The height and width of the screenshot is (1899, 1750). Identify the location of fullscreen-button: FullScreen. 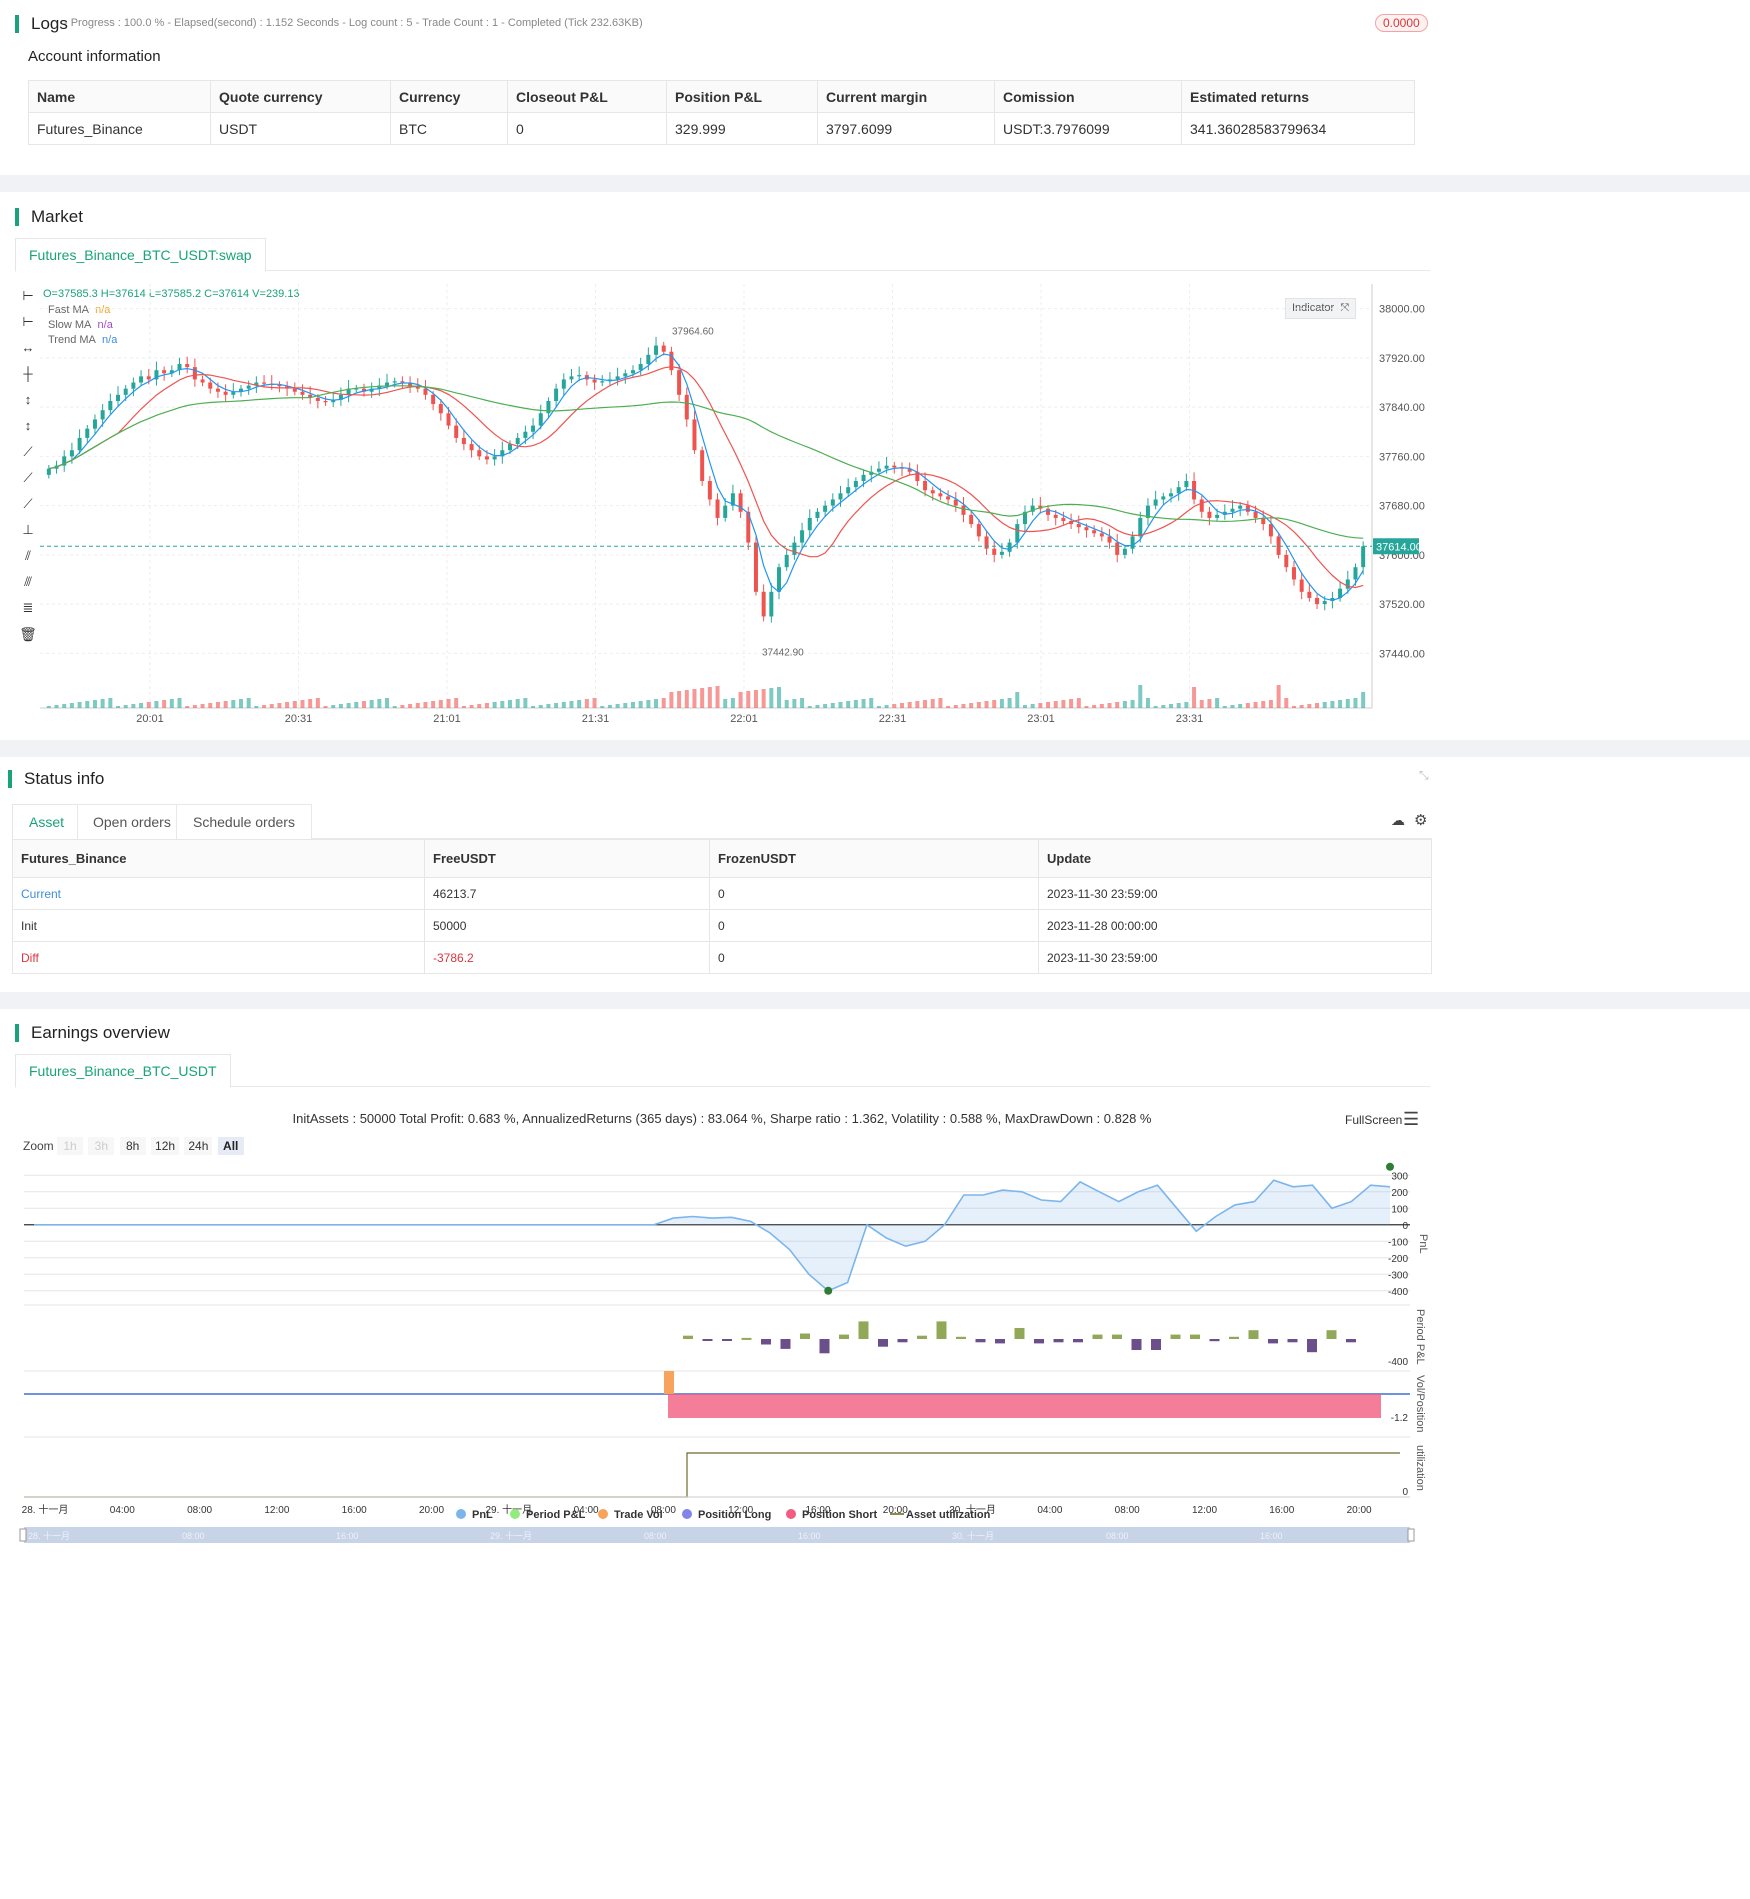
(1374, 1120).